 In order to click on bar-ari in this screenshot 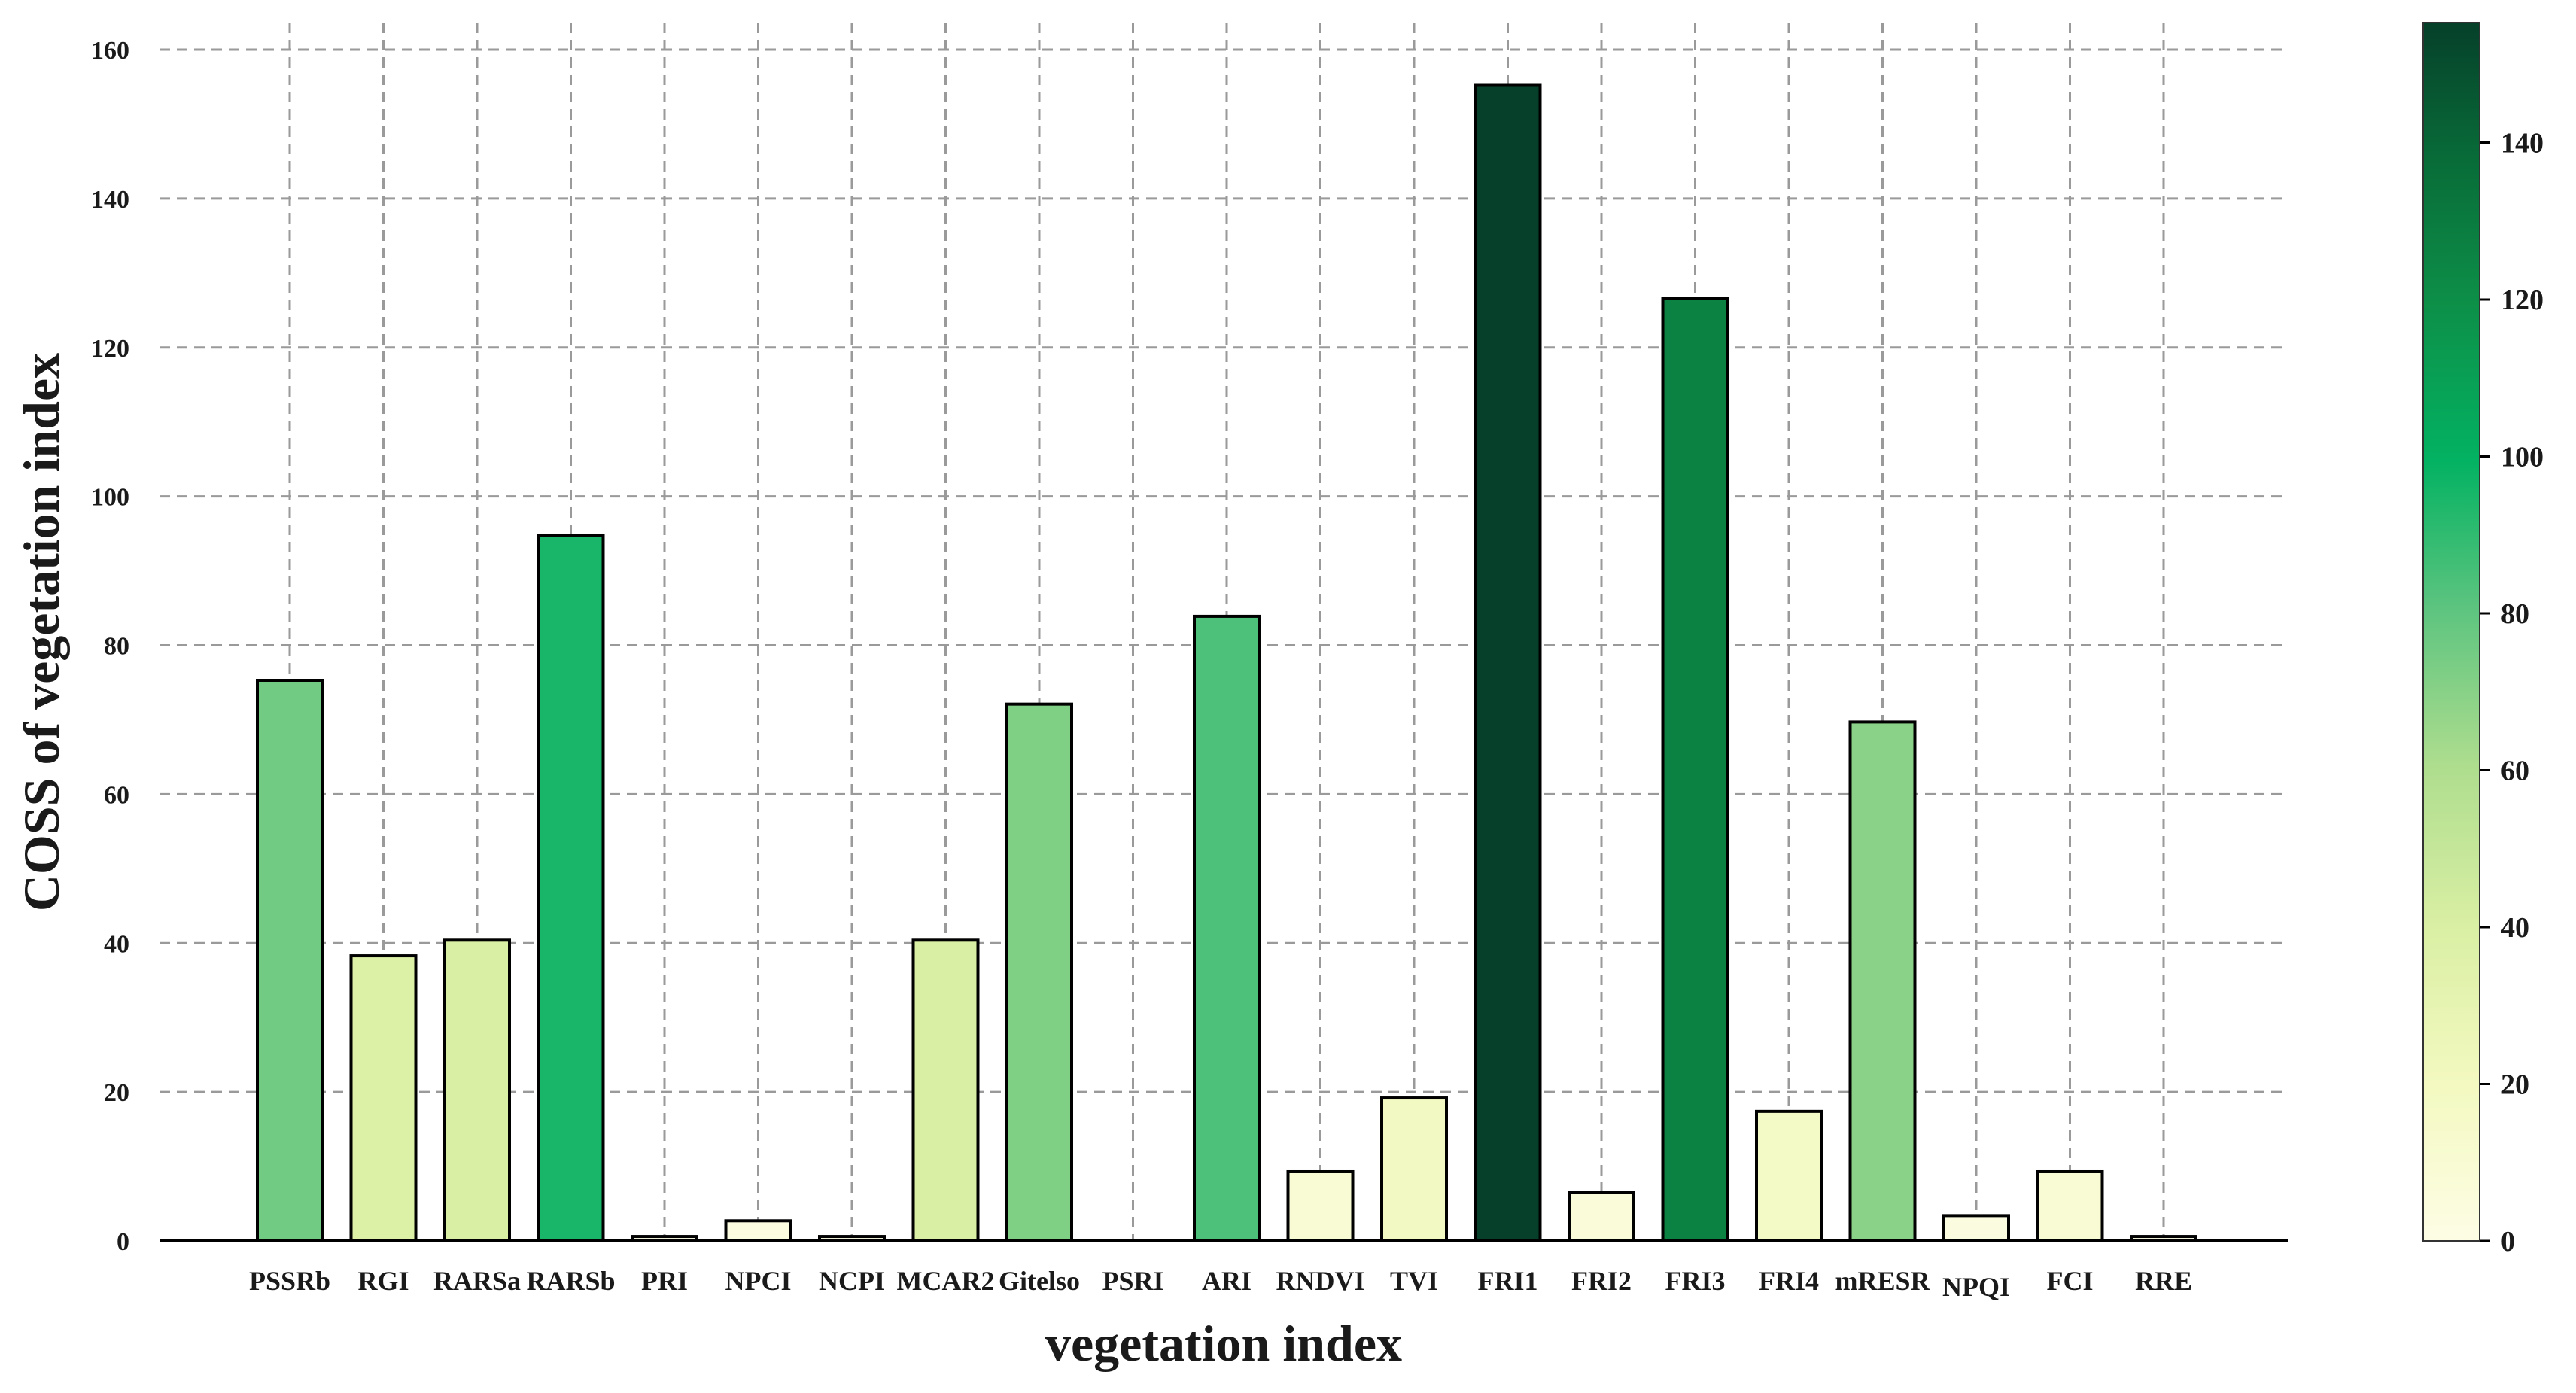, I will do `click(1227, 928)`.